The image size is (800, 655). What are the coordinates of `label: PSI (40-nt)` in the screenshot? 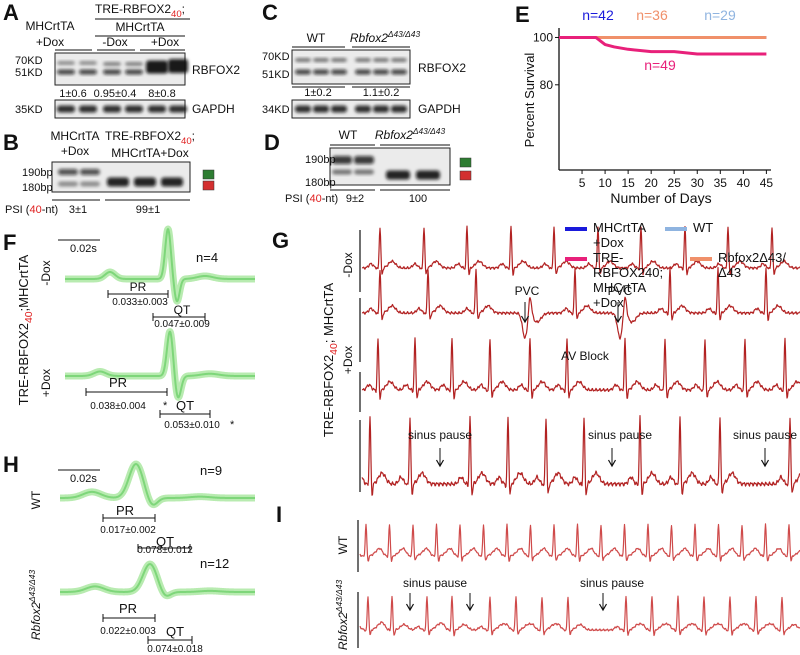 It's located at (31, 210).